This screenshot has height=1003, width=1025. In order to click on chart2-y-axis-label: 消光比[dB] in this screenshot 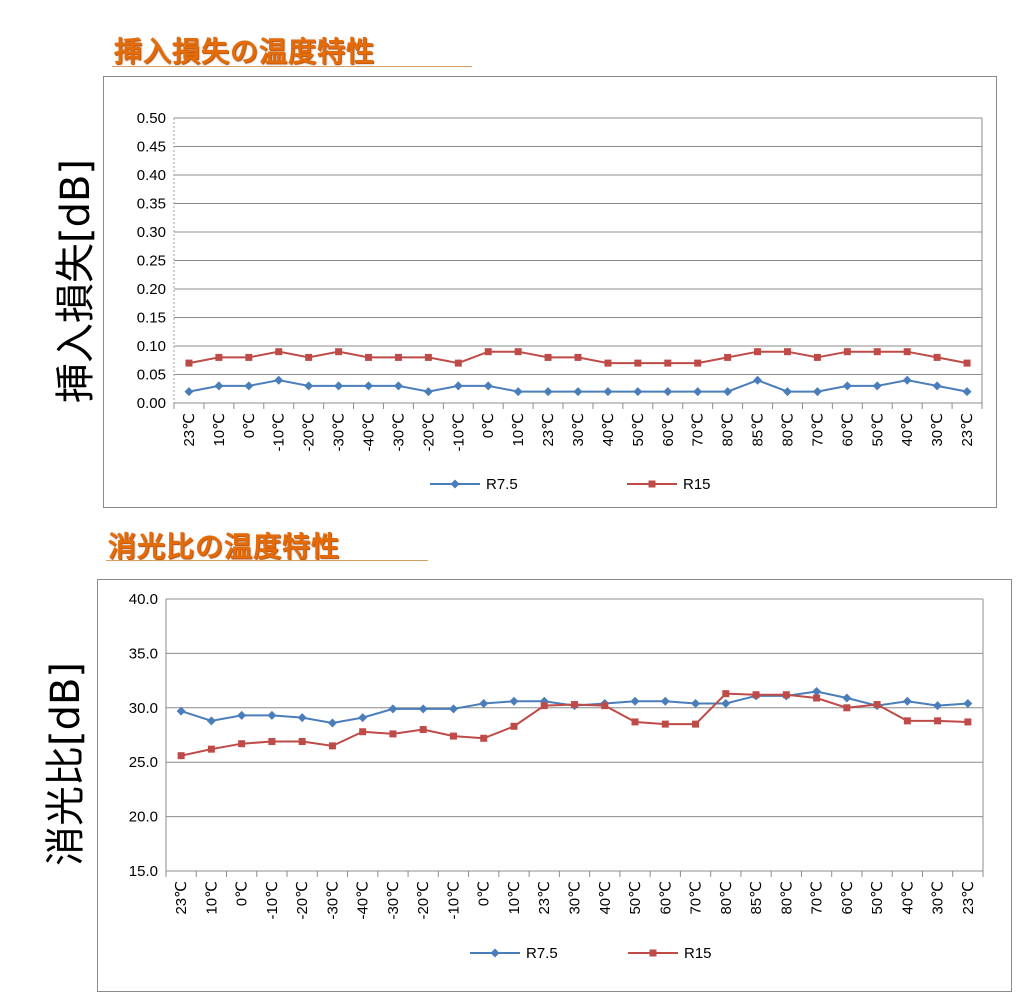, I will do `click(58, 764)`.